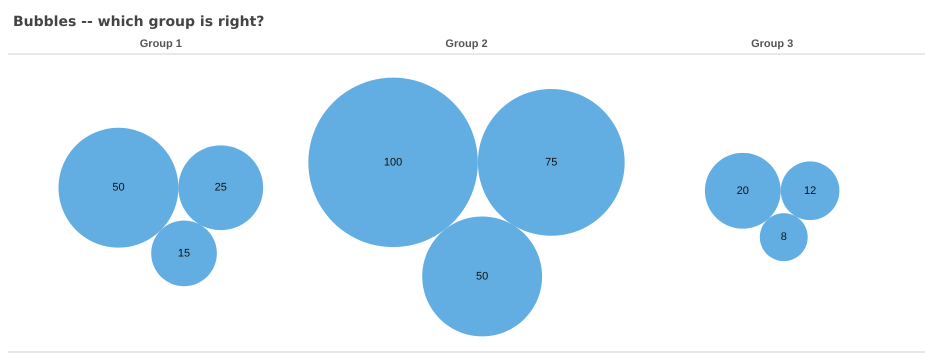  I want to click on data-label: 15, so click(184, 253).